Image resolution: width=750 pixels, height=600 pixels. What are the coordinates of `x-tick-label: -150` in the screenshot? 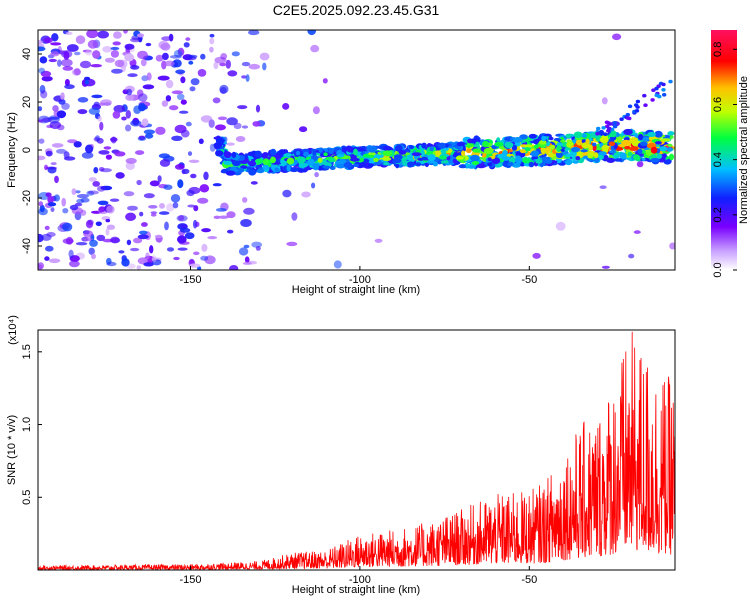 It's located at (190, 580).